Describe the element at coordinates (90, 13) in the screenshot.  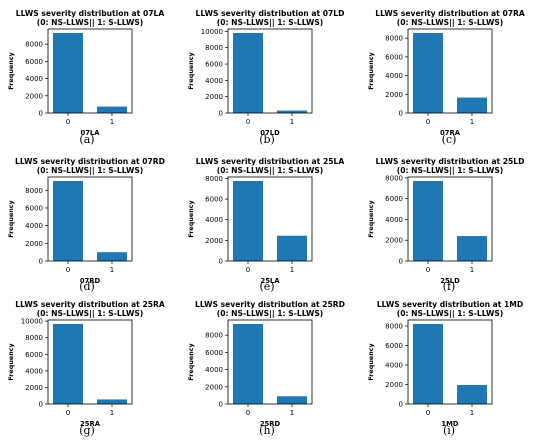
I see `chart-title: LLWS severity distribution at 07LA` at that location.